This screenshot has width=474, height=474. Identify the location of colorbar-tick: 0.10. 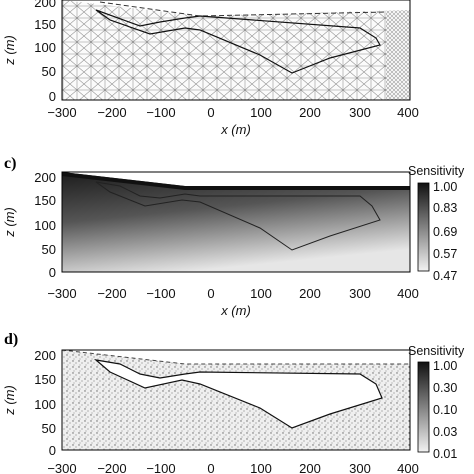
(445, 410).